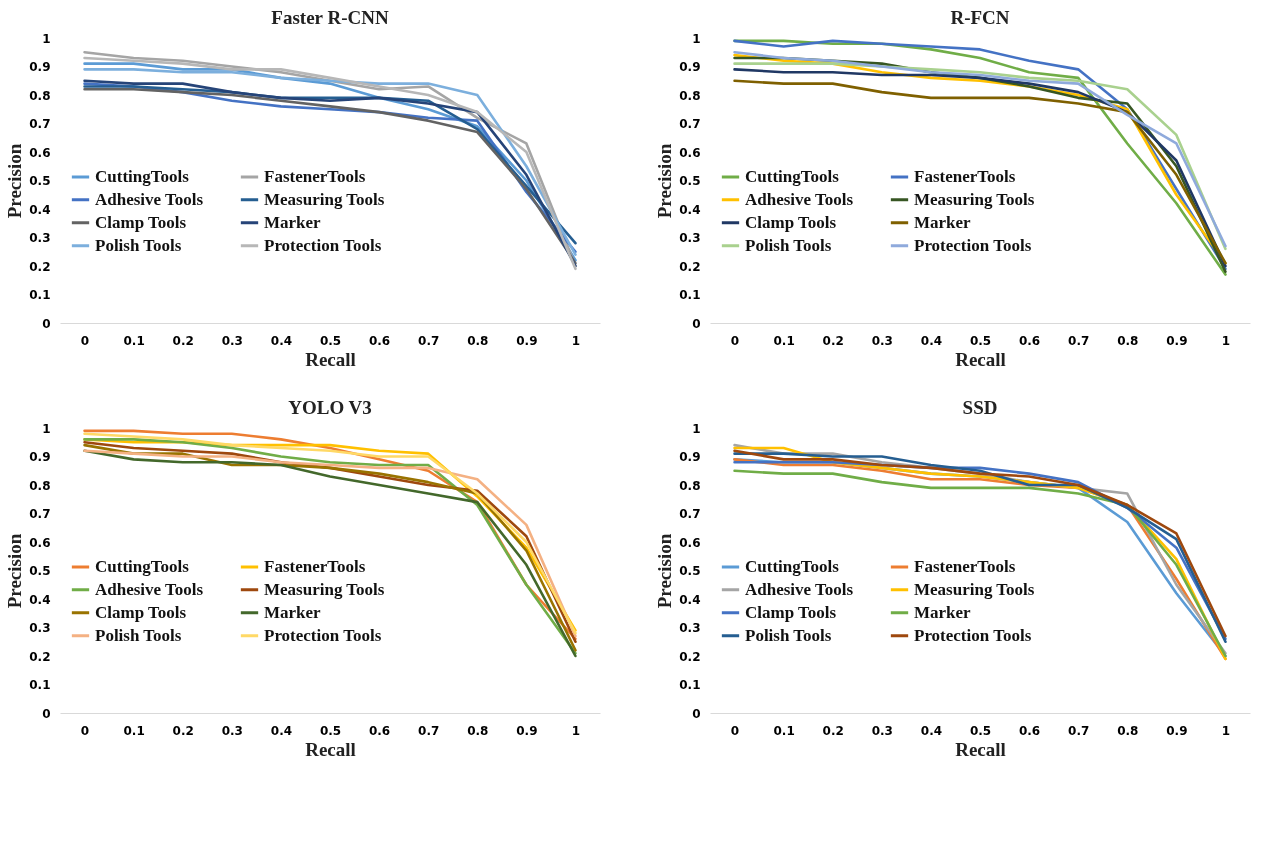 The height and width of the screenshot is (856, 1284). What do you see at coordinates (138, 245) in the screenshot?
I see `legend-label: Polish Tools` at bounding box center [138, 245].